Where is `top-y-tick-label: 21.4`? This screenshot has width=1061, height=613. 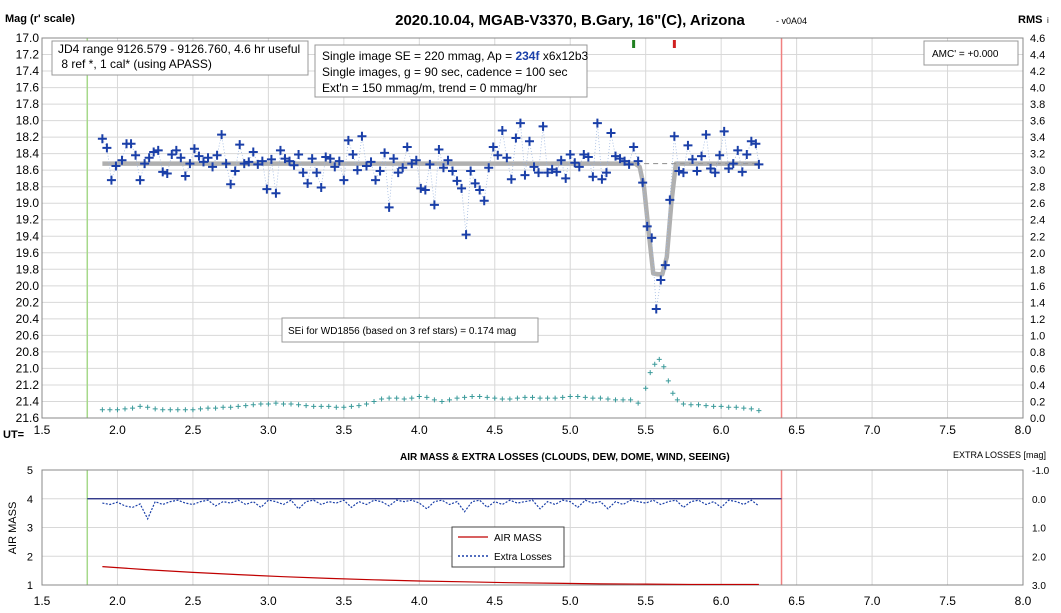
top-y-tick-label: 21.4 is located at coordinates (28, 401).